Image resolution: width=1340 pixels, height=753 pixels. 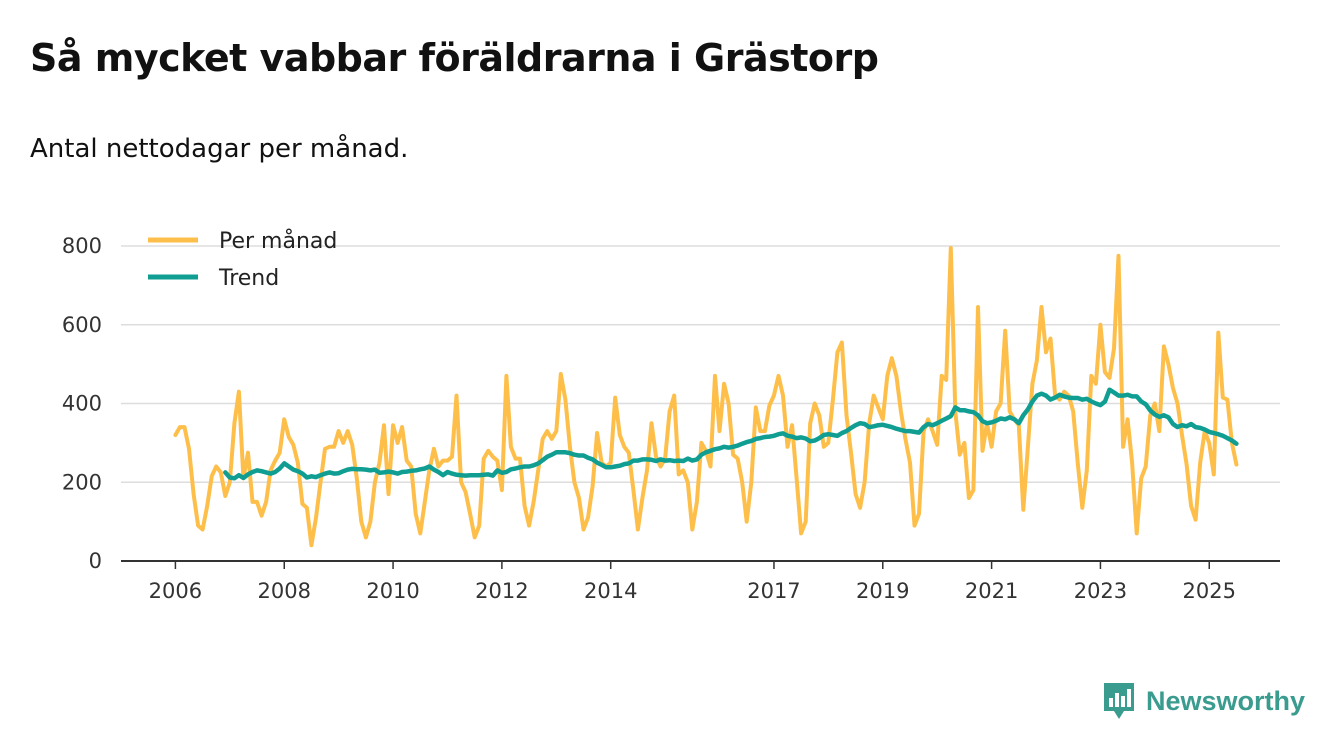 What do you see at coordinates (278, 241) in the screenshot?
I see `legend-label-per-manad: Per månad` at bounding box center [278, 241].